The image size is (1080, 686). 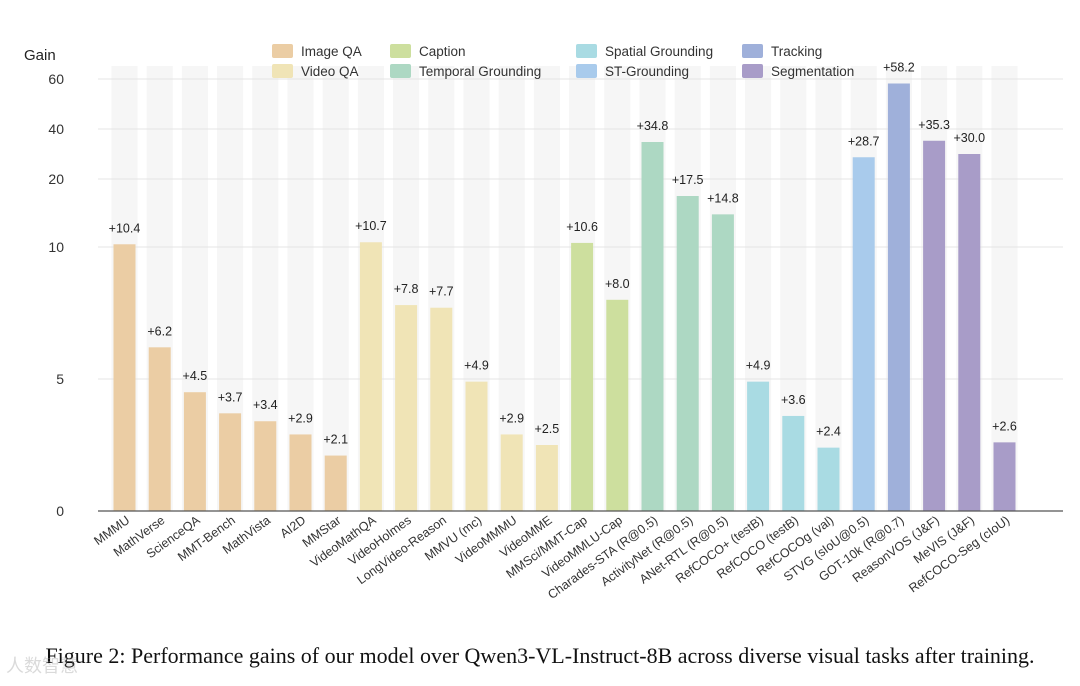 I want to click on bar-value-label: +3.4, so click(x=265, y=405).